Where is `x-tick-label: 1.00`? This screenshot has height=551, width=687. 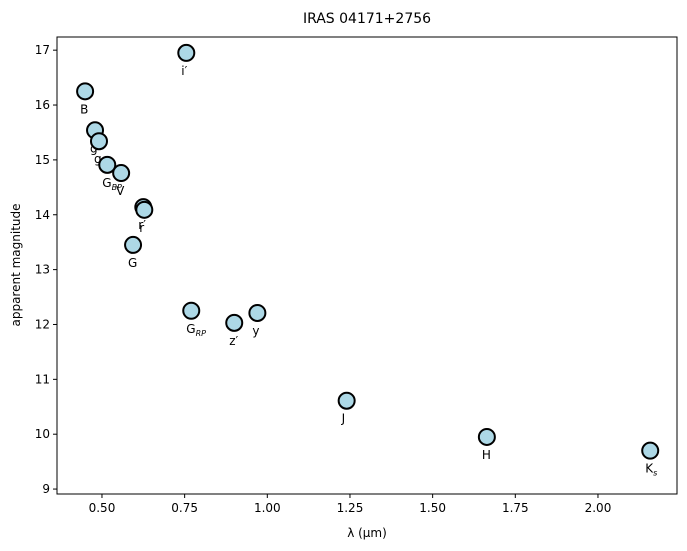 x-tick-label: 1.00 is located at coordinates (267, 508).